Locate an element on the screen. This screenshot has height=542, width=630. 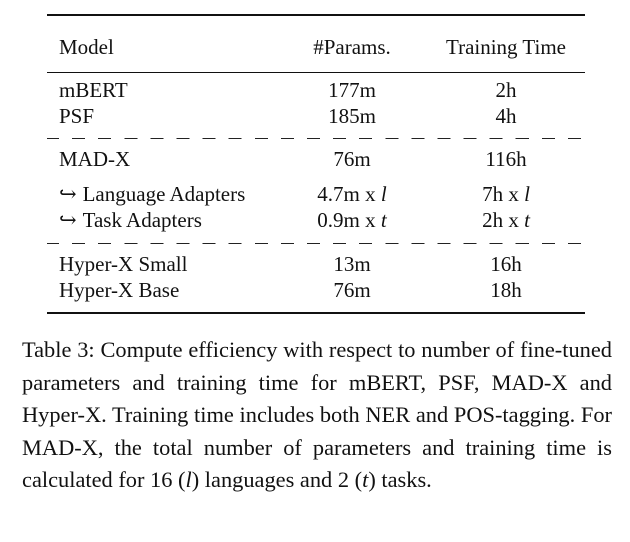
row-time: 7h x l is located at coordinates (506, 194).